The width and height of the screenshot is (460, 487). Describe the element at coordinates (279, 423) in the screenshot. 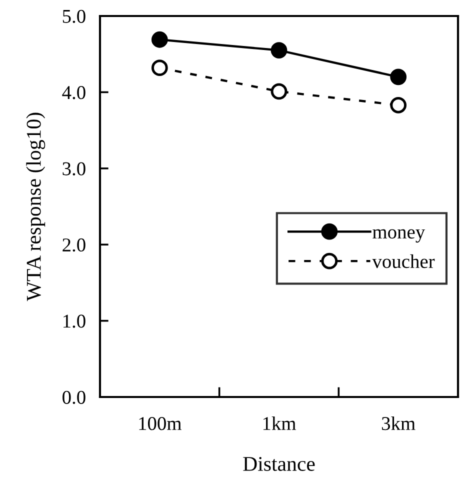

I see `x-tick-label: 1km` at that location.